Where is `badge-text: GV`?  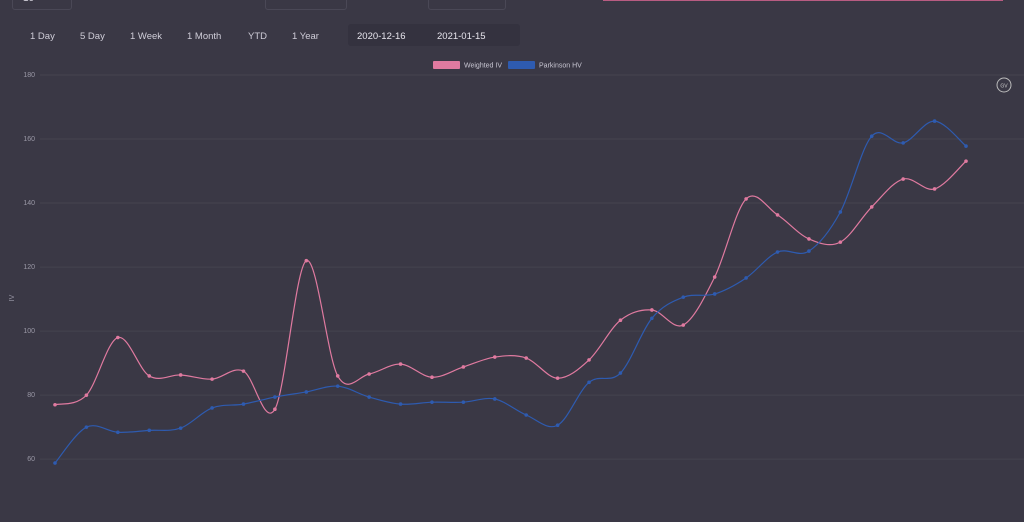 badge-text: GV is located at coordinates (1004, 86).